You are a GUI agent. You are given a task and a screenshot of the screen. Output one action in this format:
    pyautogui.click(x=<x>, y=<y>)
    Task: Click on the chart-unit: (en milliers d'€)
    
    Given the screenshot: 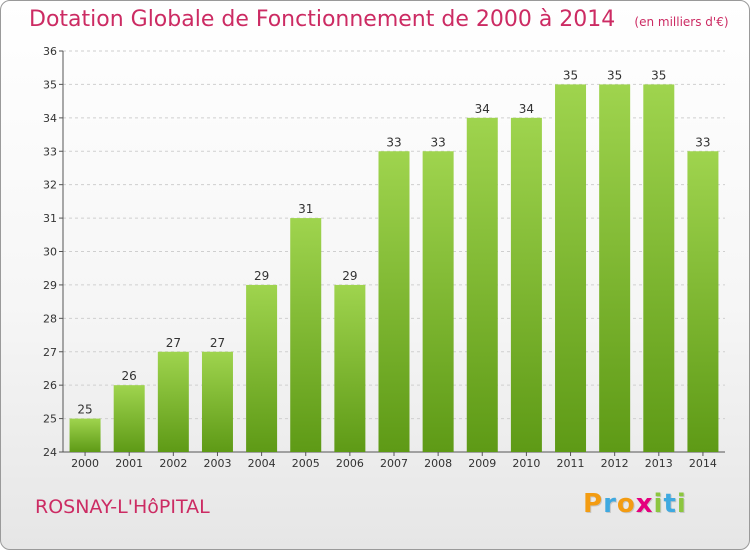 What is the action you would take?
    pyautogui.click(x=681, y=22)
    